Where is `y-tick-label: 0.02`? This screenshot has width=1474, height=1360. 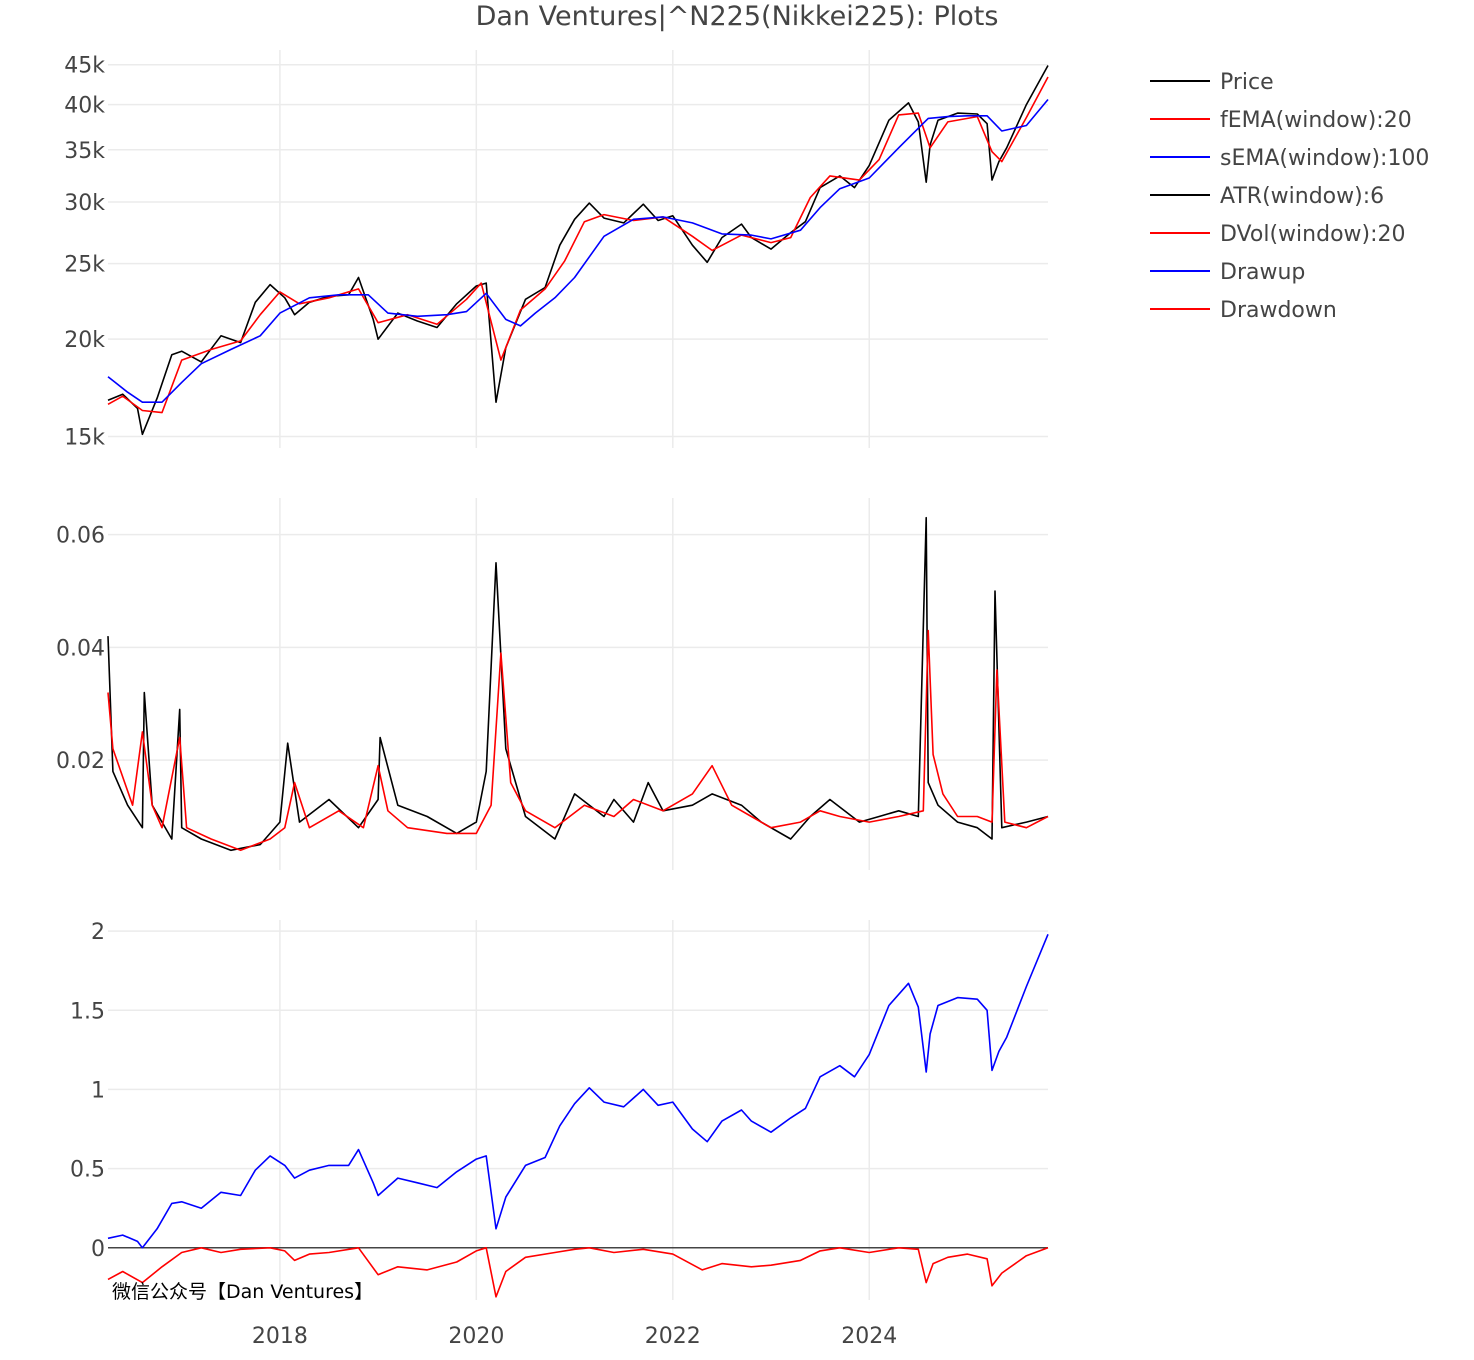 y-tick-label: 0.02 is located at coordinates (80, 761).